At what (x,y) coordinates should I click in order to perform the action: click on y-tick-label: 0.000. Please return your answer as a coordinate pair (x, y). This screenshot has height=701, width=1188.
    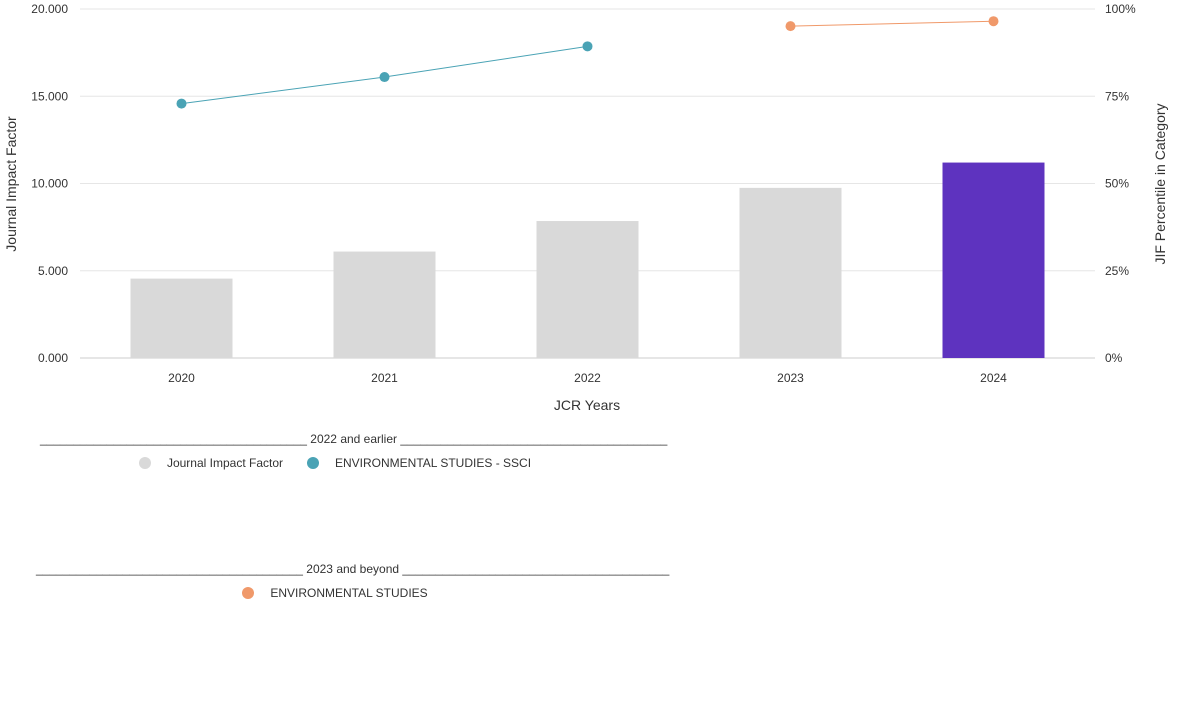
    Looking at the image, I should click on (53, 358).